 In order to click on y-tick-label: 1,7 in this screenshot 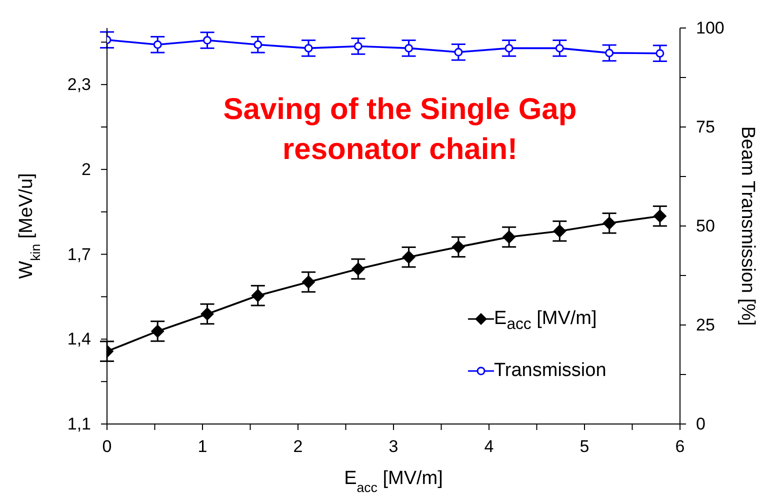, I will do `click(79, 254)`.